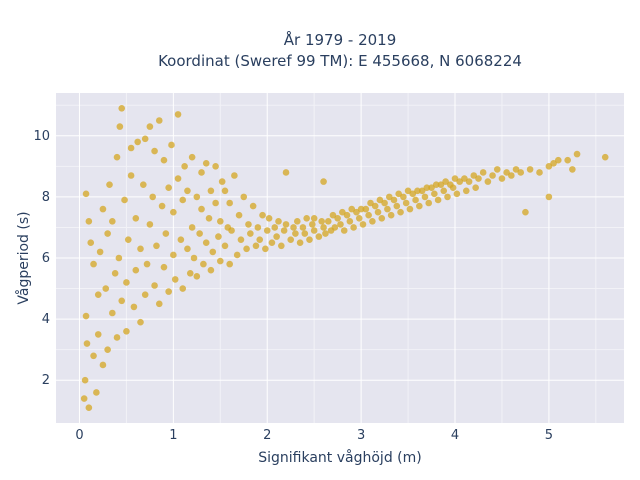 The height and width of the screenshot is (480, 640). I want to click on x-tick-label: 1, so click(173, 435).